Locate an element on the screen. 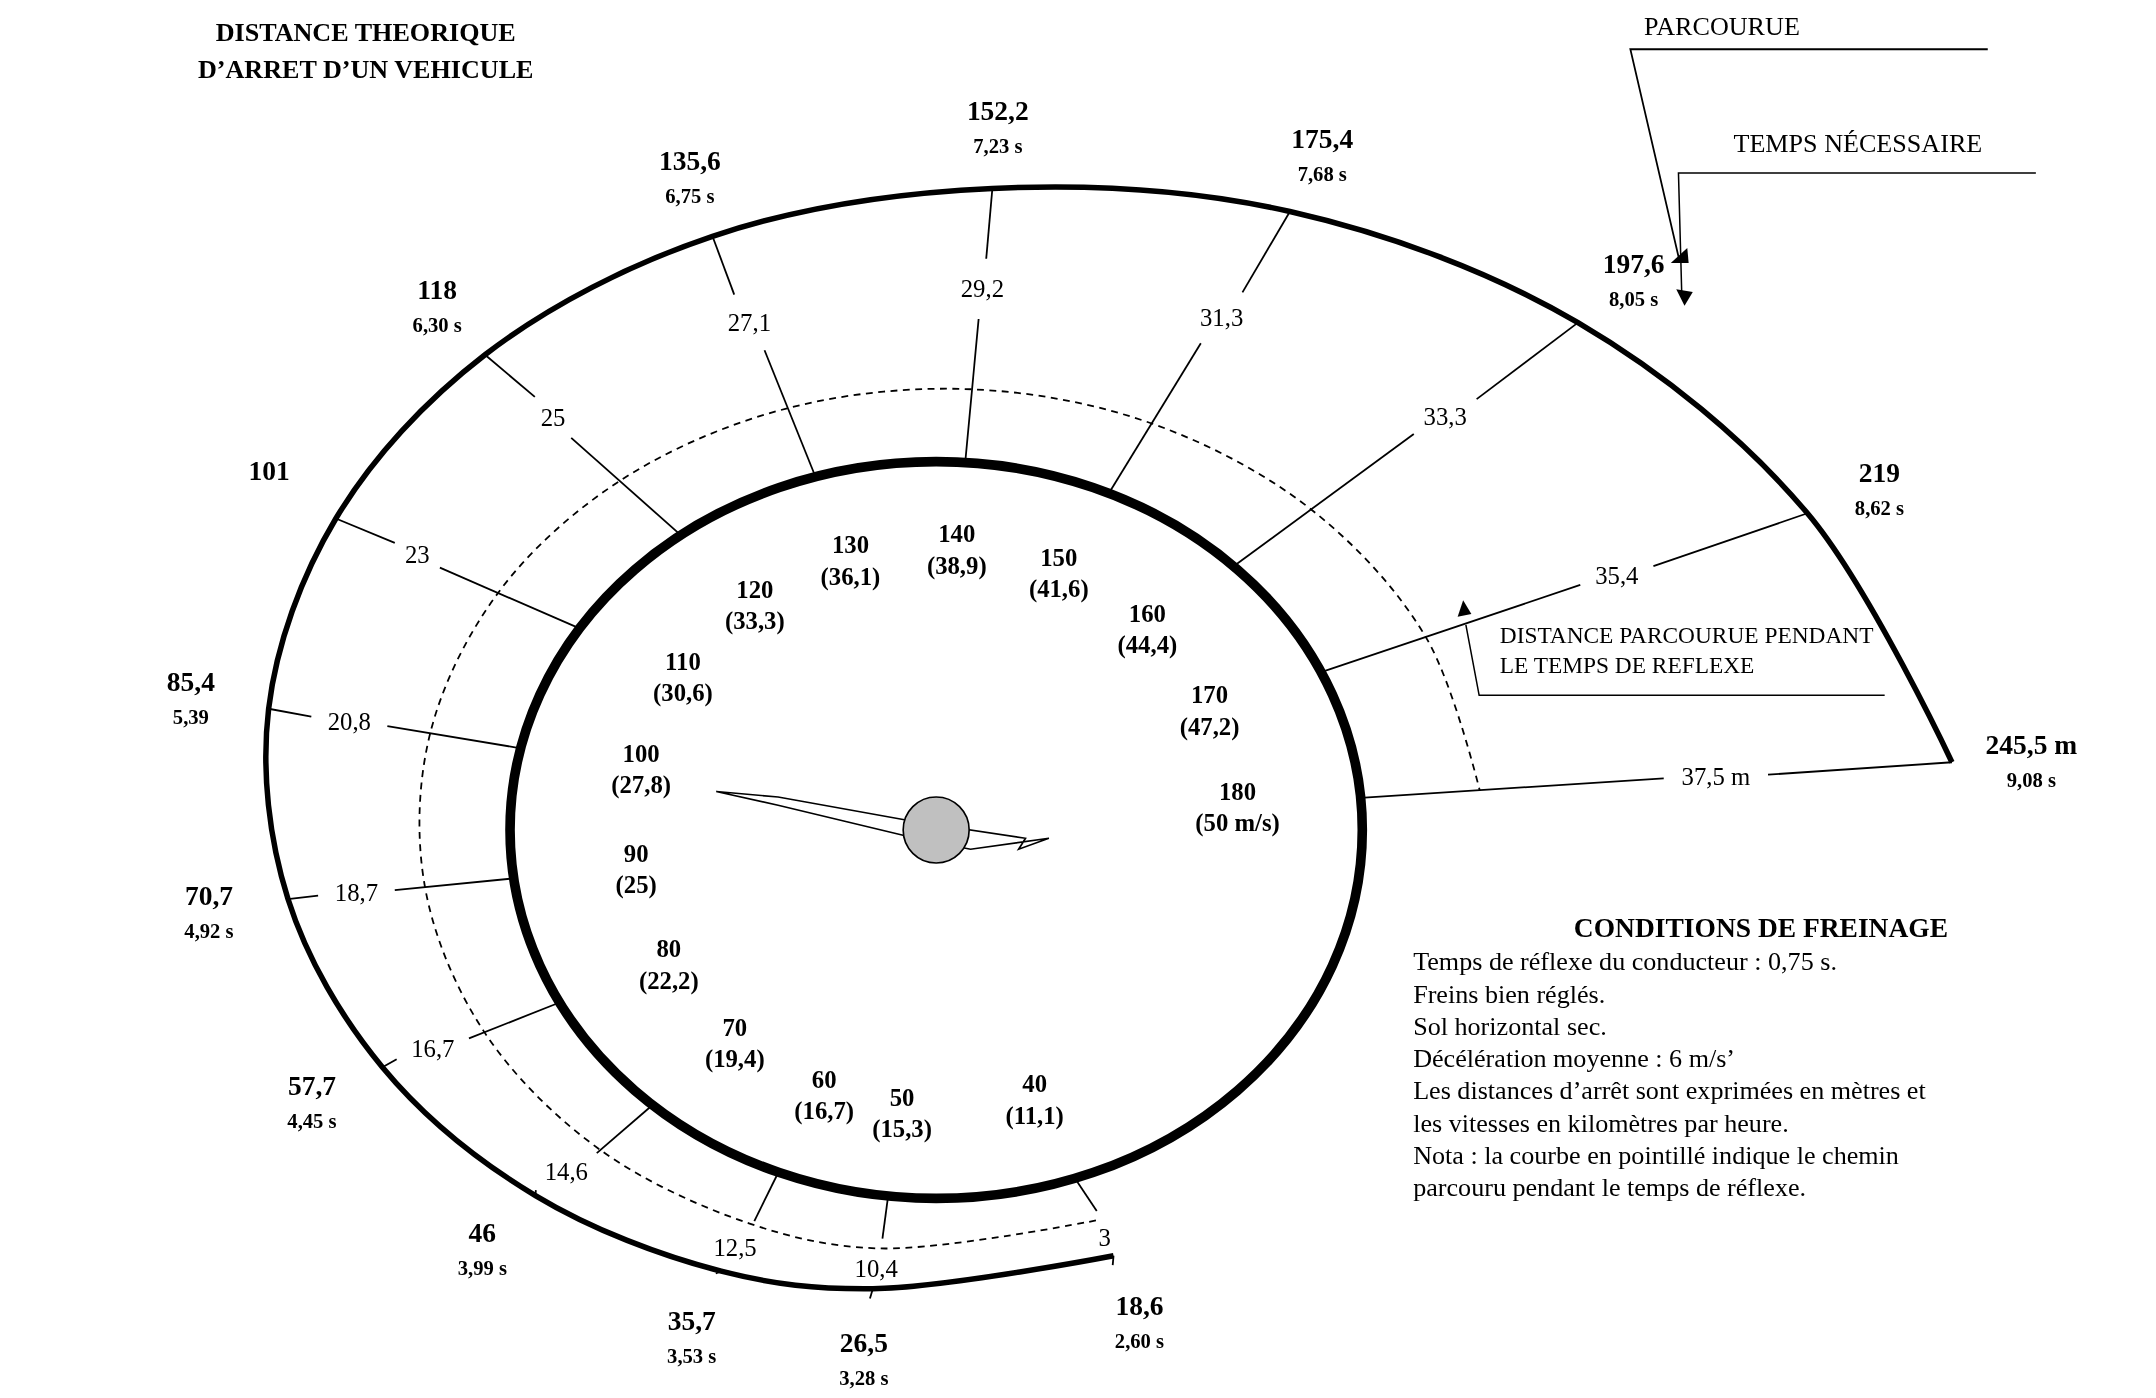 This screenshot has height=1398, width=2156. data-label: (25) is located at coordinates (636, 885).